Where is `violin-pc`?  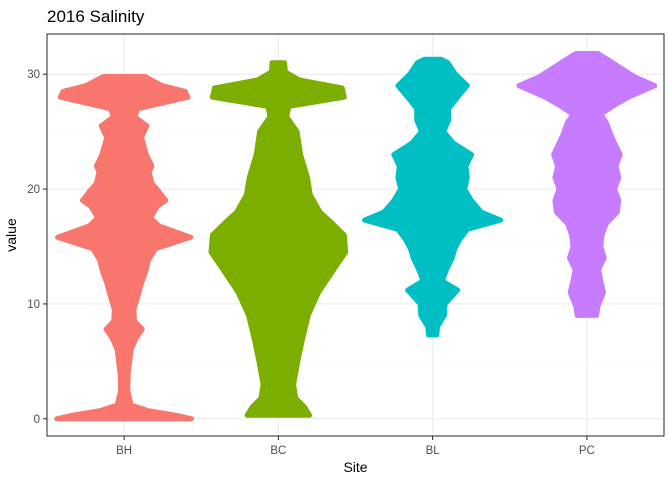 violin-pc is located at coordinates (587, 184).